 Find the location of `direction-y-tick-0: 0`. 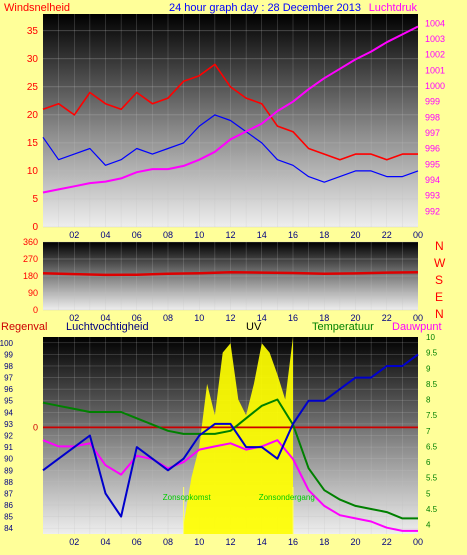

direction-y-tick-0: 0 is located at coordinates (35, 310).